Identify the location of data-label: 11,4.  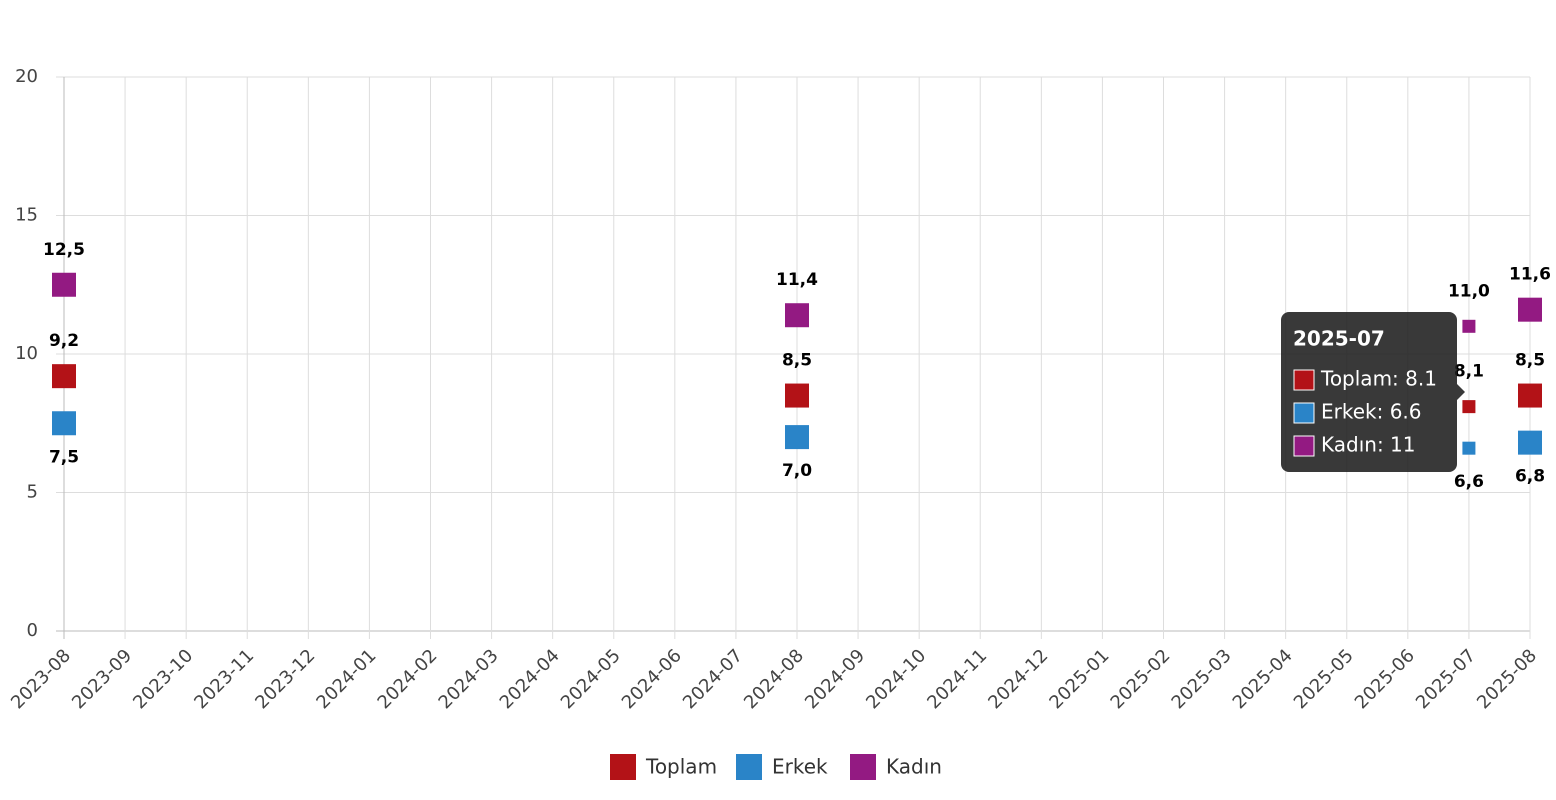
(797, 280).